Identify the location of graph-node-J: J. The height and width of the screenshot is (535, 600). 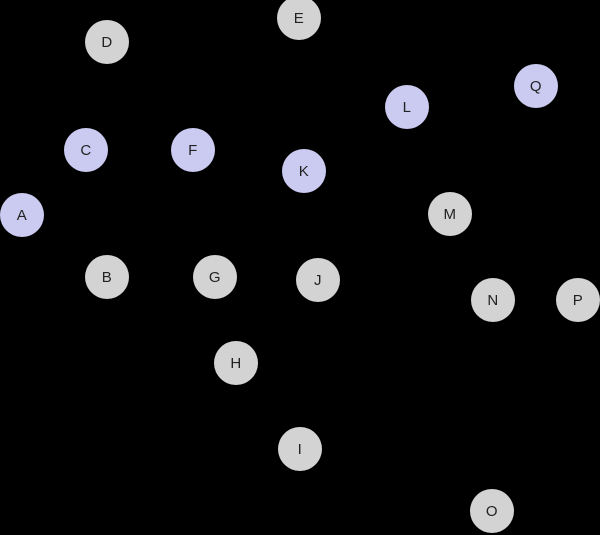
(318, 280).